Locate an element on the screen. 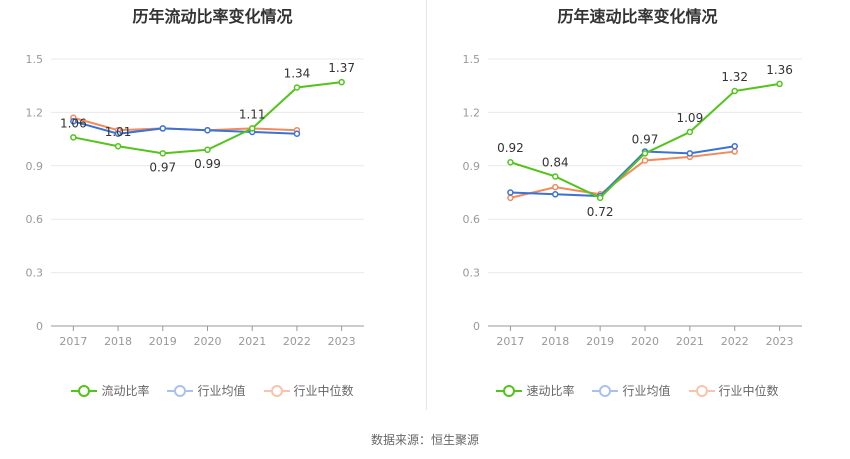 Image resolution: width=850 pixels, height=459 pixels. legend-quick-ratio: 速动比率 is located at coordinates (535, 390).